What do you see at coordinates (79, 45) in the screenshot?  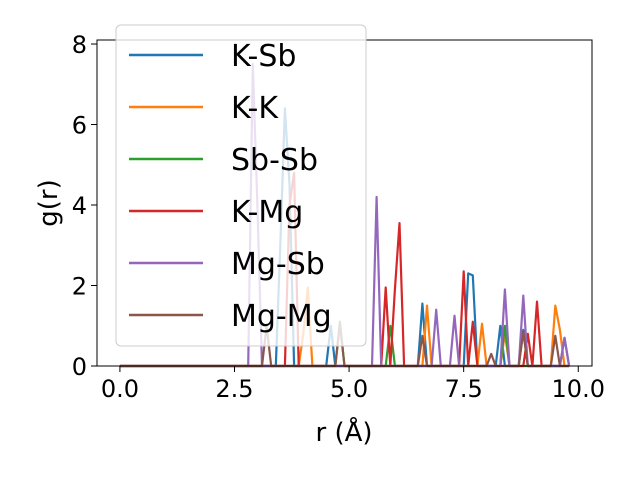 I see `y-tick-label: 8` at bounding box center [79, 45].